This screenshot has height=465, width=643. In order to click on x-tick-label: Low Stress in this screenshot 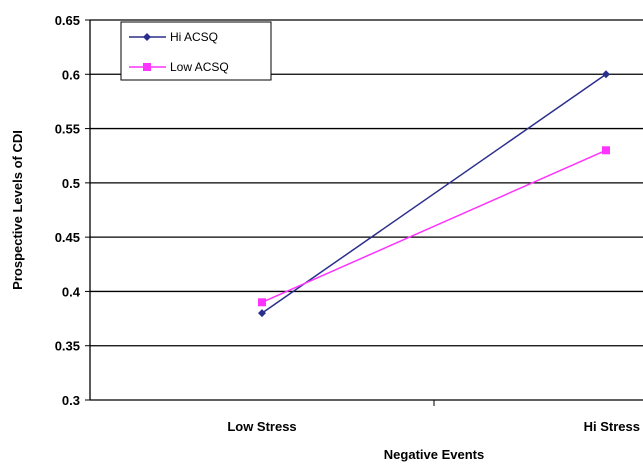, I will do `click(261, 426)`.